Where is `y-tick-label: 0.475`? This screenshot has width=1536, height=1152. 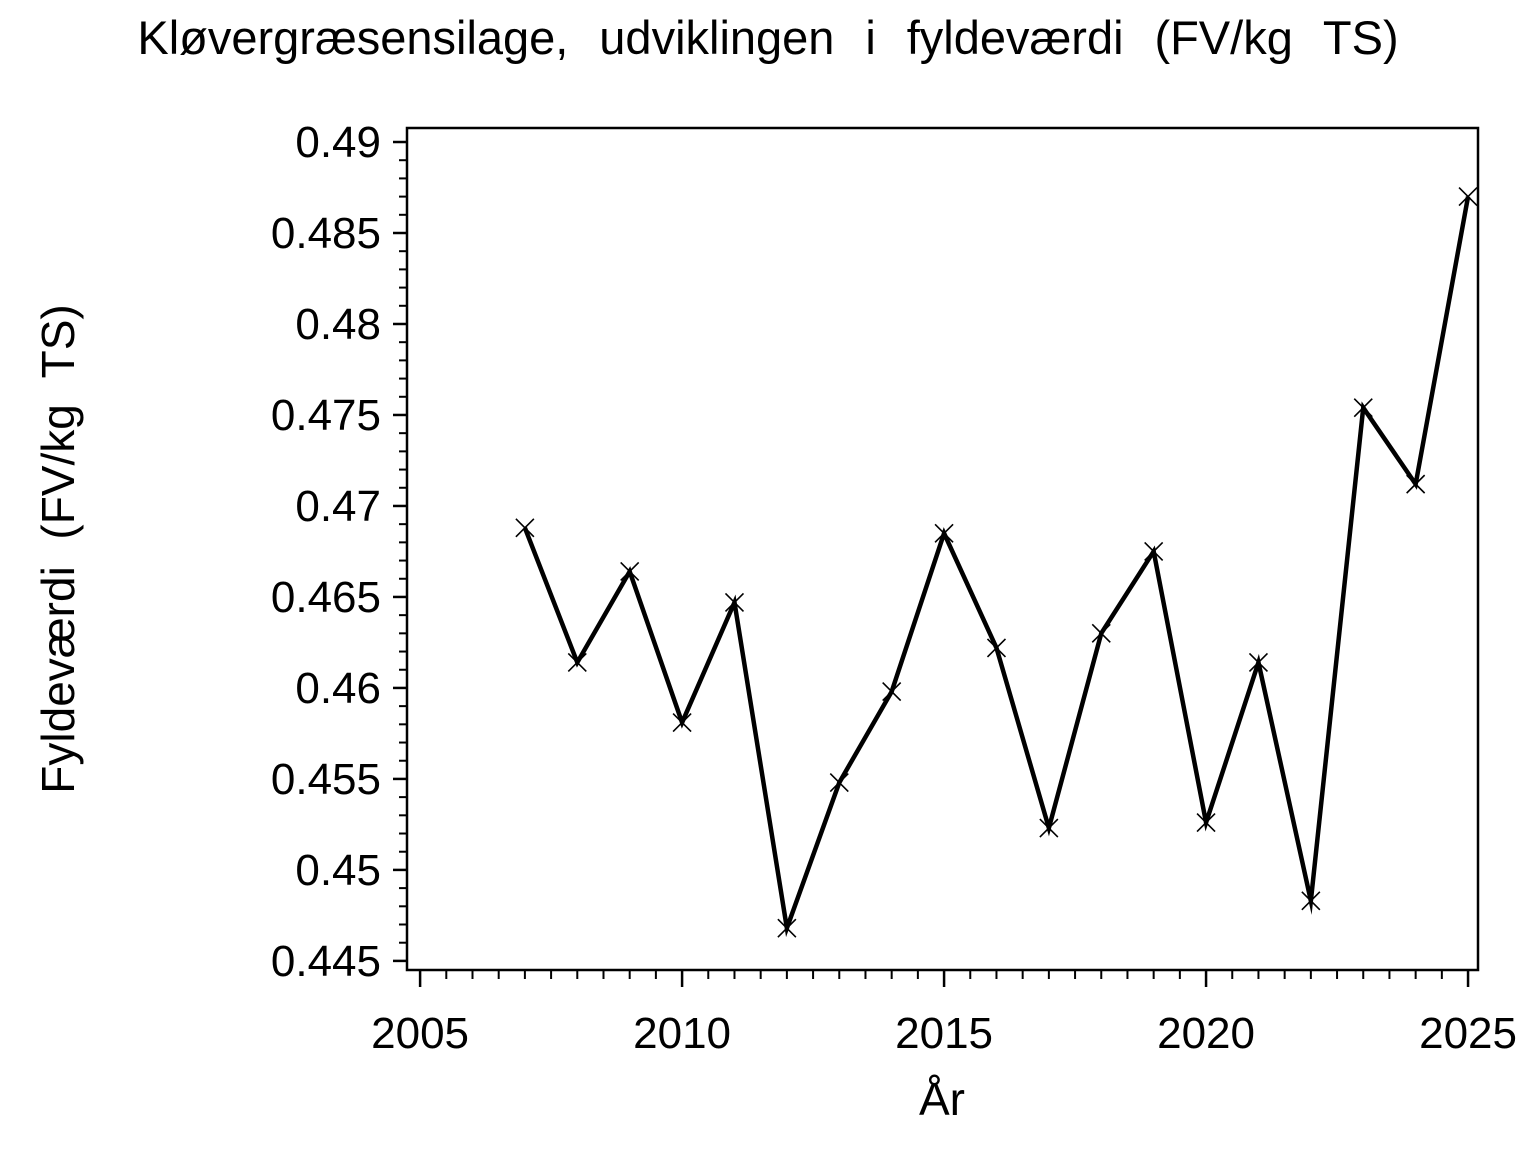
y-tick-label: 0.475 is located at coordinates (326, 415).